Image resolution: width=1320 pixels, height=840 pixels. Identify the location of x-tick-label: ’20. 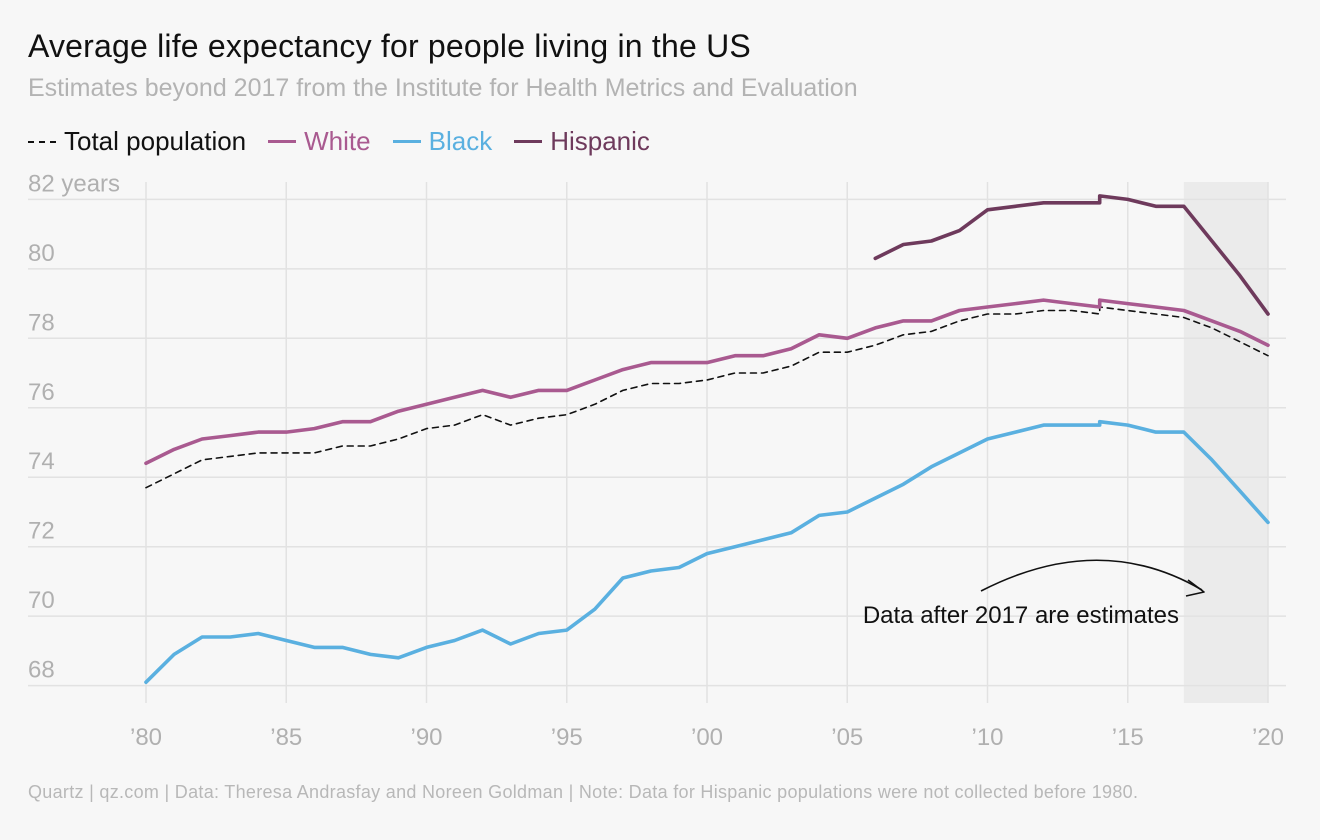
(1268, 737).